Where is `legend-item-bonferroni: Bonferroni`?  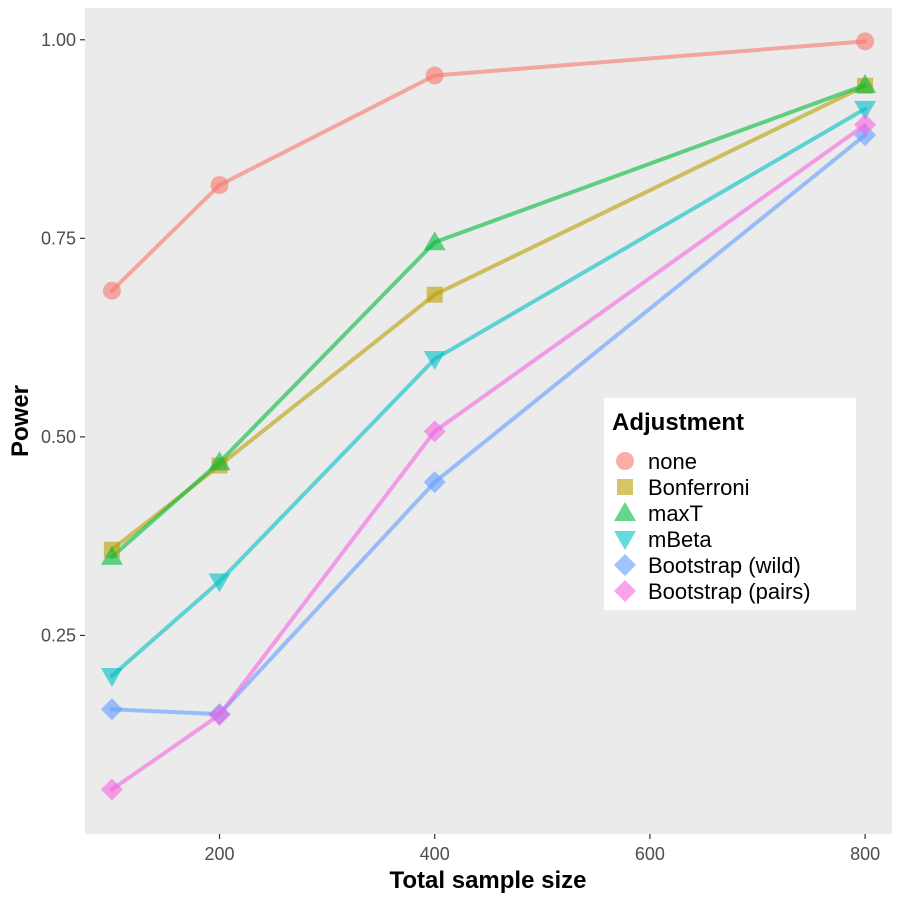 legend-item-bonferroni: Bonferroni is located at coordinates (683, 487).